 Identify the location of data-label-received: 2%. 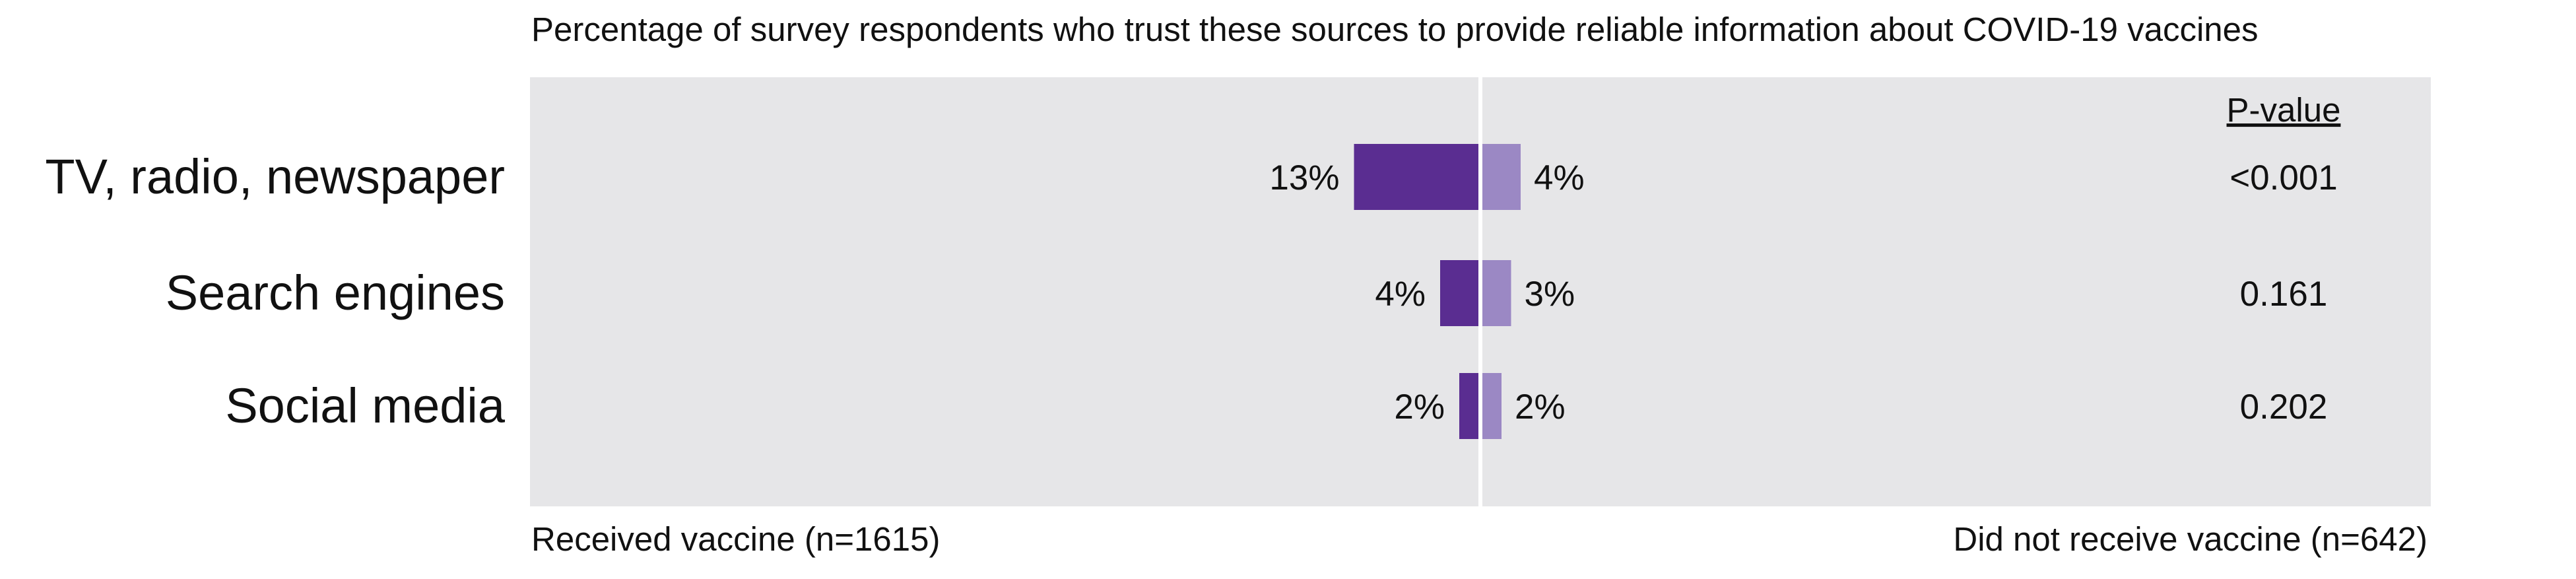
(1419, 407).